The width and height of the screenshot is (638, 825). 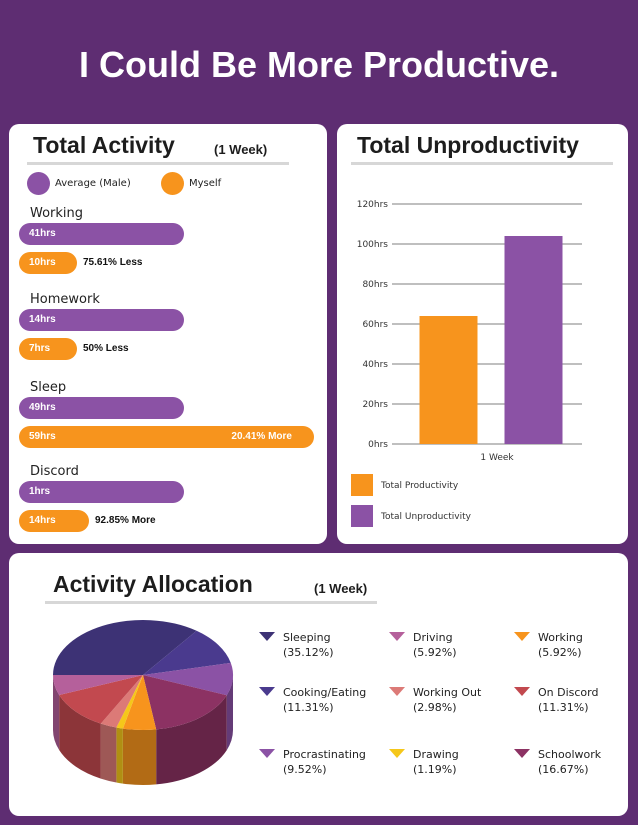 I want to click on y-tick-40hrs: 40hrs, so click(x=375, y=365).